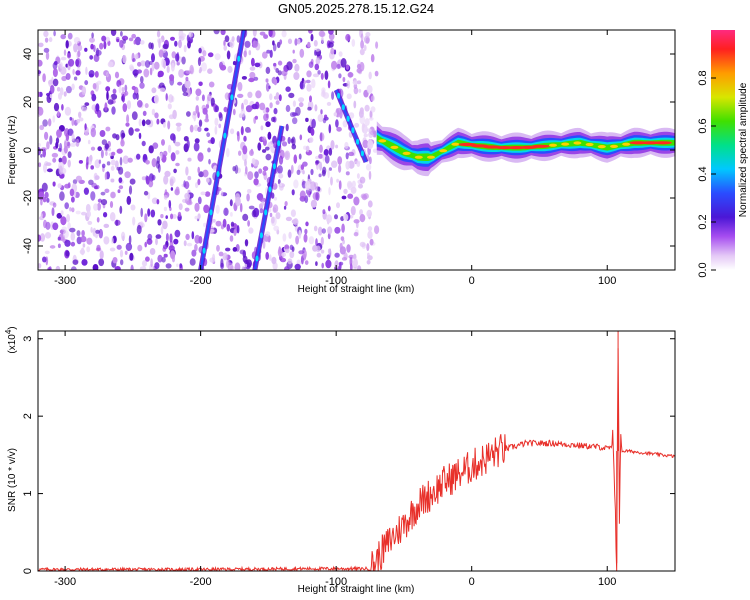  What do you see at coordinates (65, 281) in the screenshot?
I see `x-tick-label: -300` at bounding box center [65, 281].